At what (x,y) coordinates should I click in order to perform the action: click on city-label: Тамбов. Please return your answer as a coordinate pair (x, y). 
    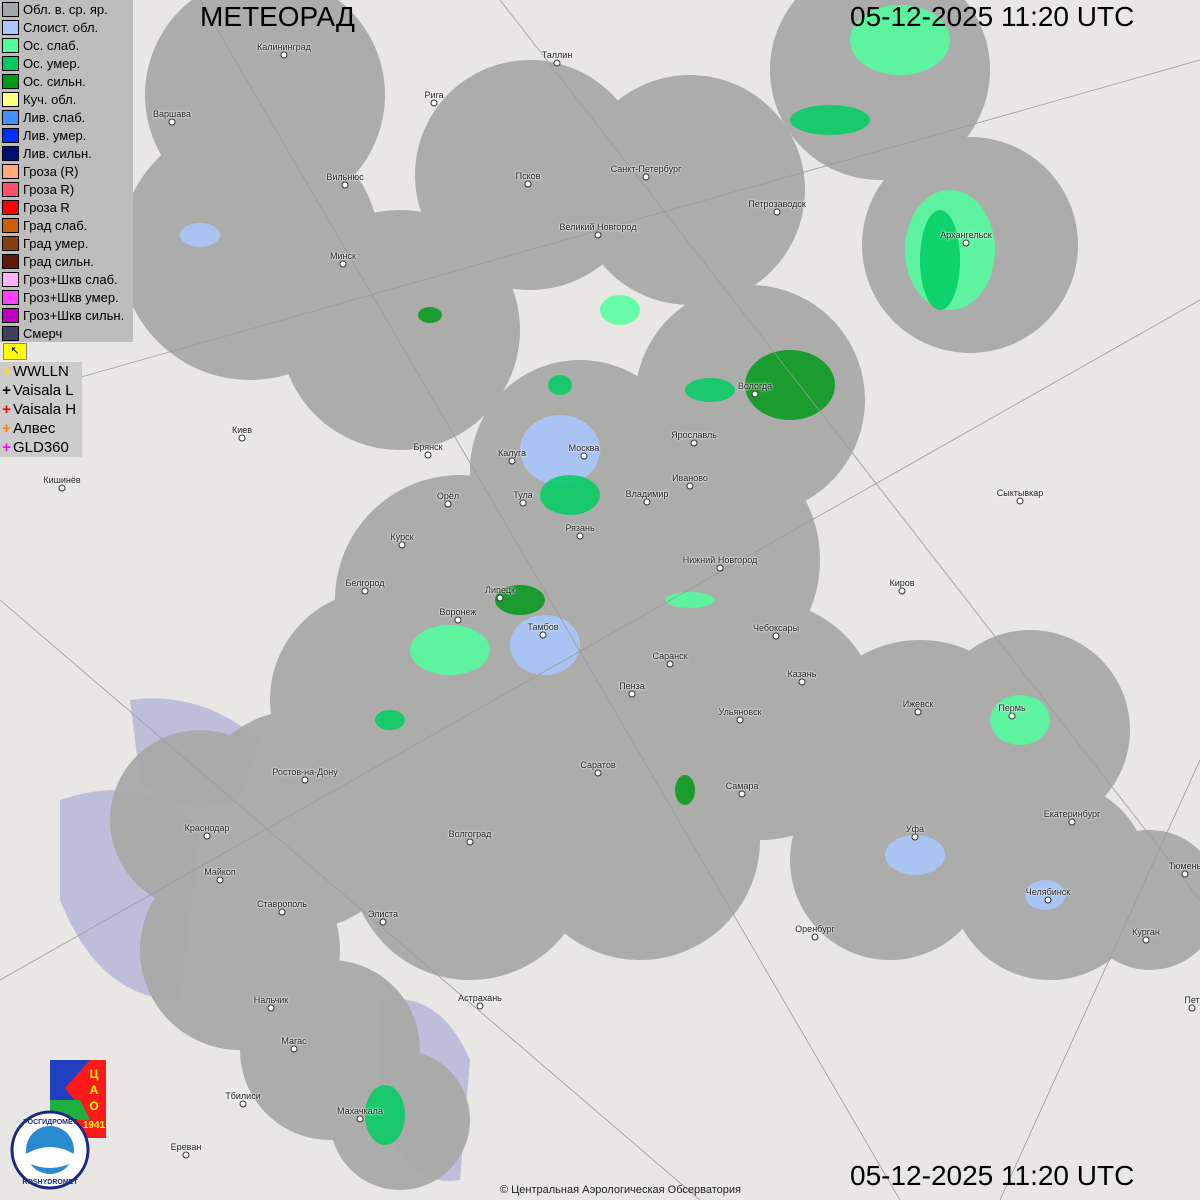
    Looking at the image, I should click on (543, 627).